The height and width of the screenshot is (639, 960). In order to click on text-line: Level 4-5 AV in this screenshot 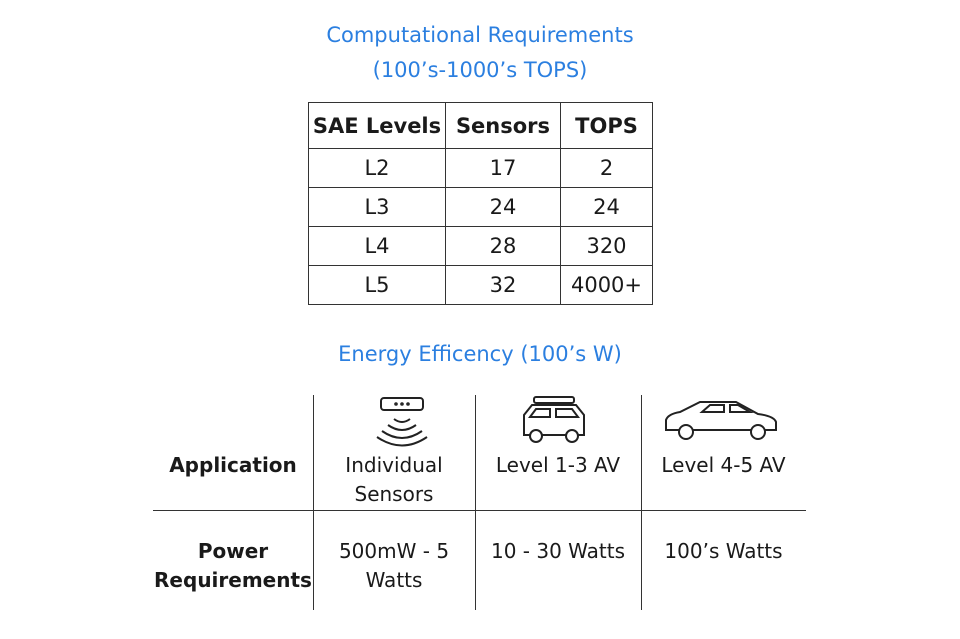, I will do `click(723, 465)`.